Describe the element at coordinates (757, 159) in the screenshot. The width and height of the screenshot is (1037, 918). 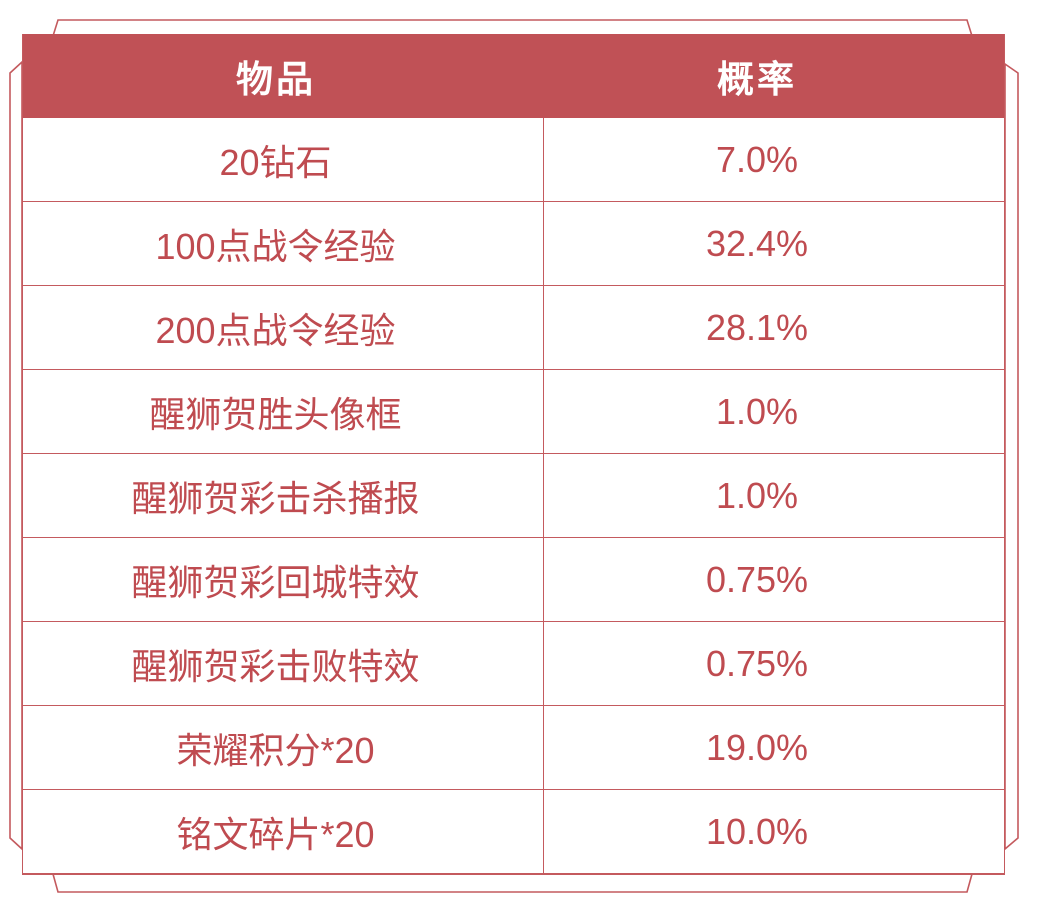
I see `probability-cell: 7.0%` at that location.